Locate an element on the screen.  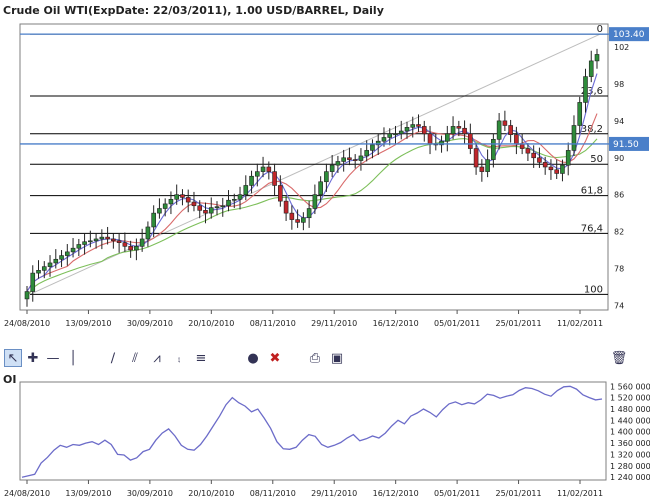
fibonacci-level-label: 38,2 is located at coordinates (592, 129).